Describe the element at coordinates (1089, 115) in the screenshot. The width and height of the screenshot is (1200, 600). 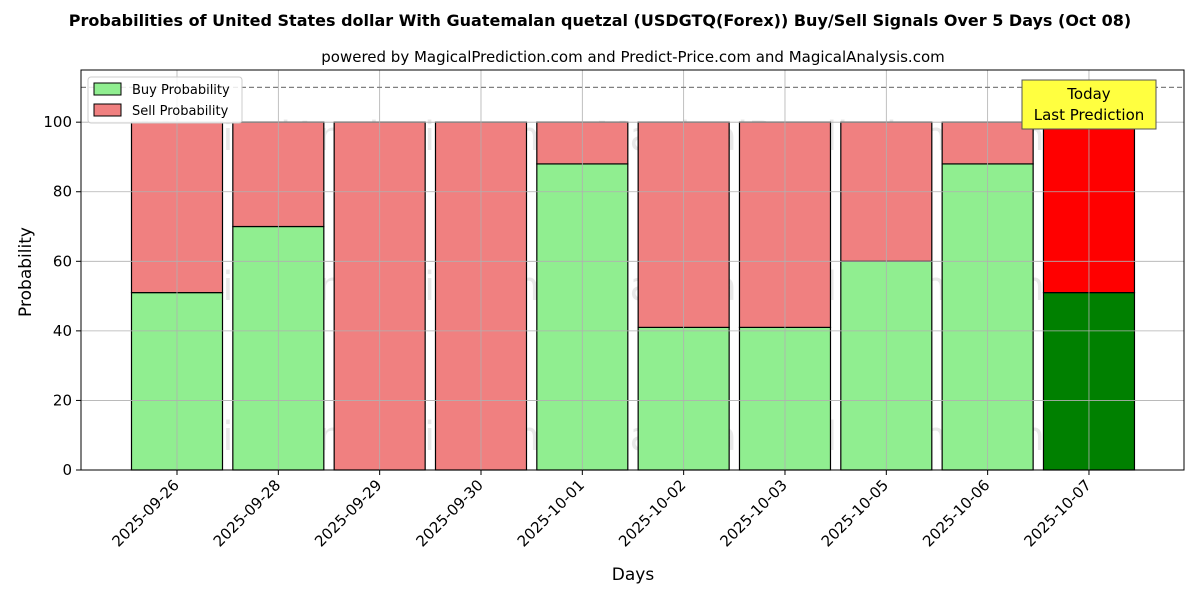
I see `annotation-text: Last Prediction` at that location.